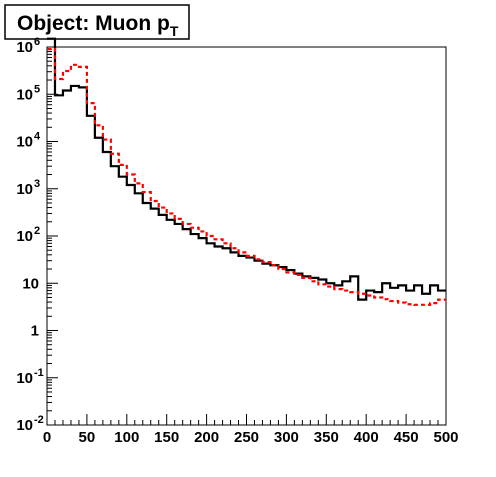  What do you see at coordinates (126, 437) in the screenshot?
I see `x-tick-label: 100` at bounding box center [126, 437].